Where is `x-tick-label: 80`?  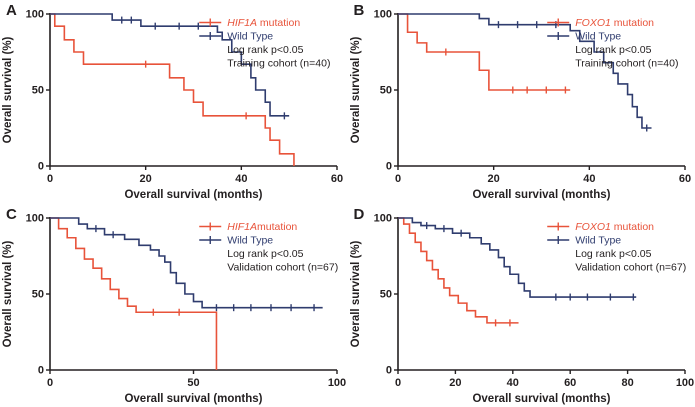
x-tick-label: 80 is located at coordinates (627, 383).